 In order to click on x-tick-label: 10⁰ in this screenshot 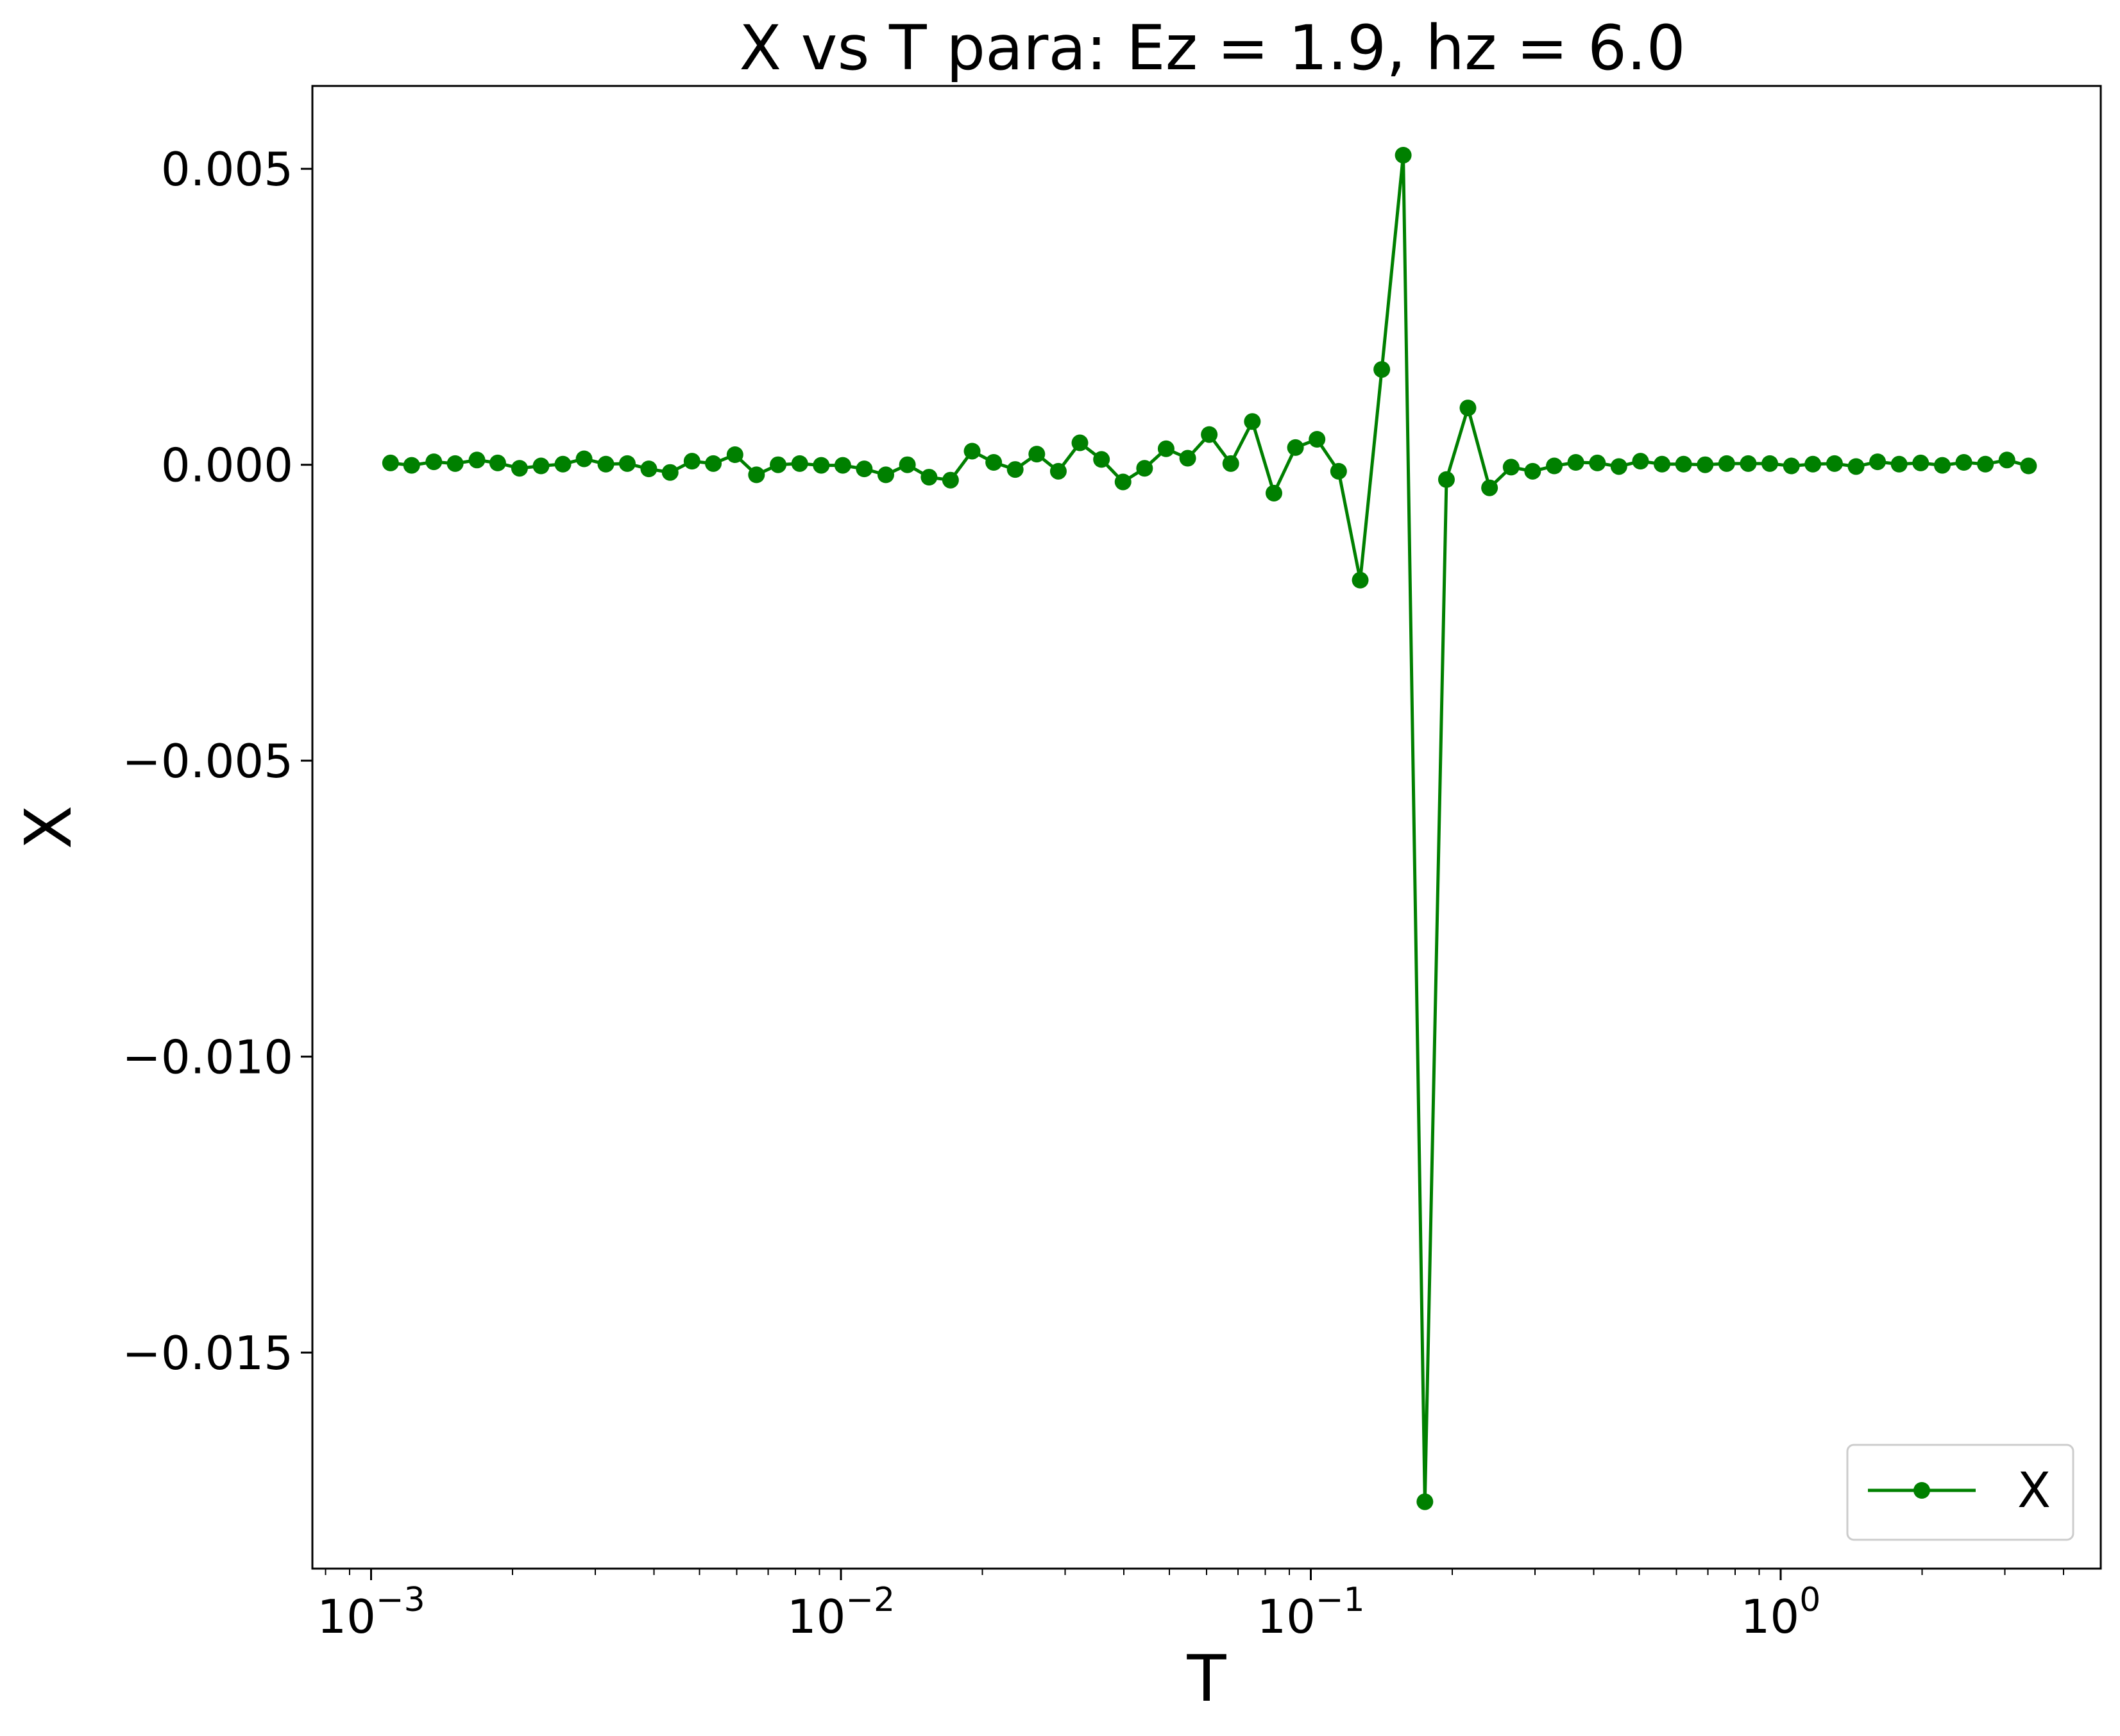, I will do `click(1781, 1613)`.